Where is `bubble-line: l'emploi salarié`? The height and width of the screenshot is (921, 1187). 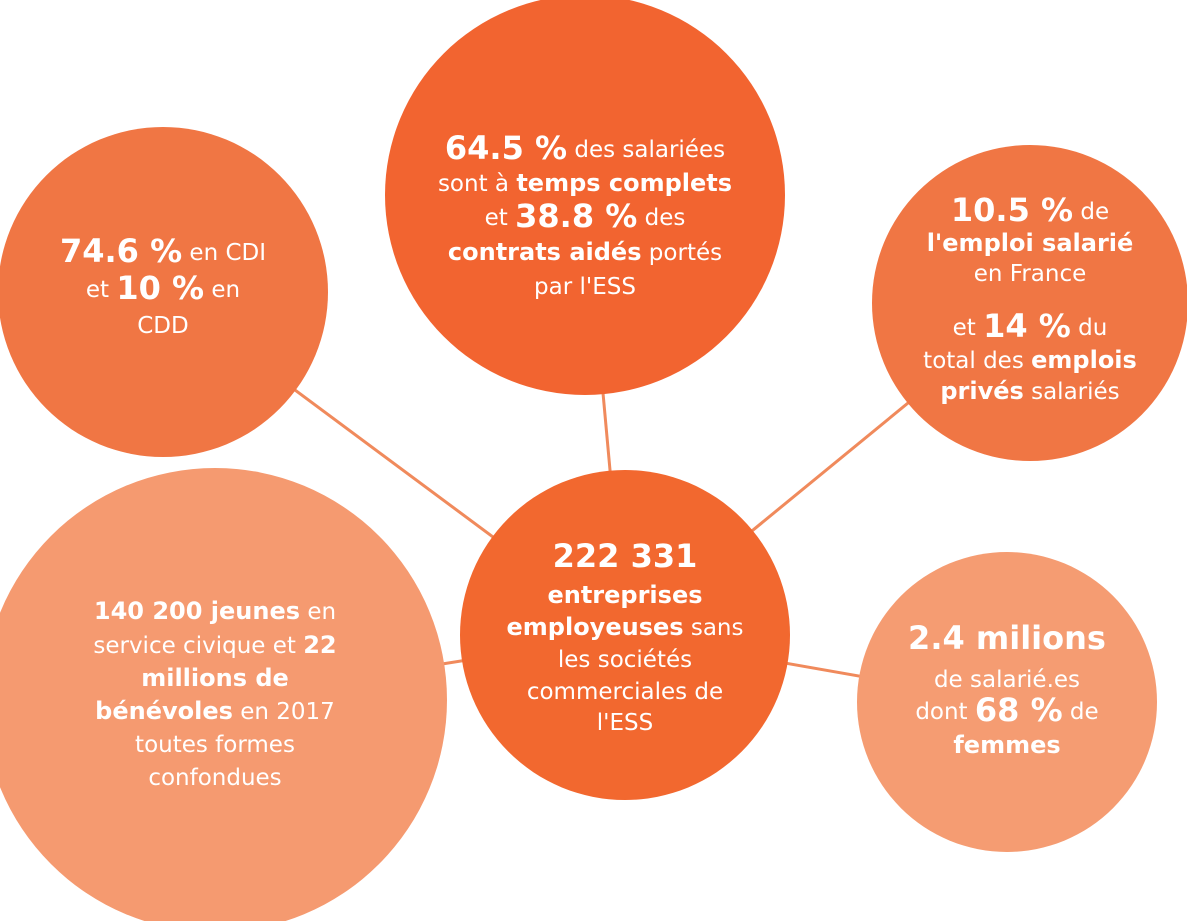 bubble-line: l'emploi salarié is located at coordinates (1030, 243).